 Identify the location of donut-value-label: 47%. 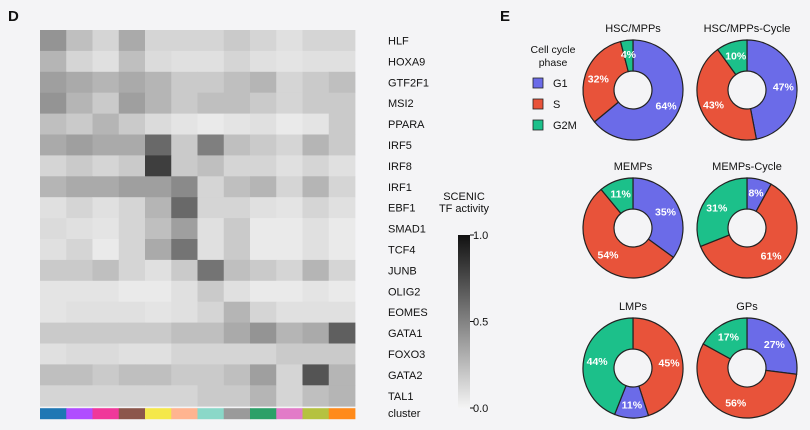
(784, 88).